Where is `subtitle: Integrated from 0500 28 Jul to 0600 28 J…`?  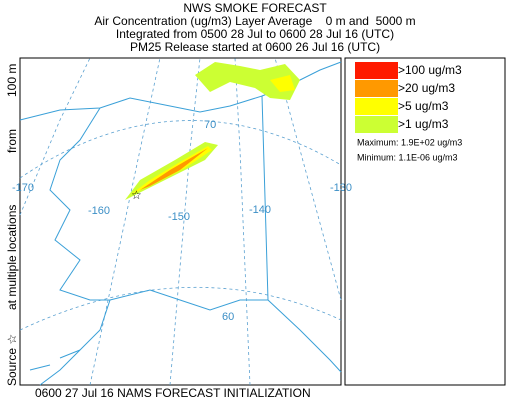 subtitle: Integrated from 0500 28 Jul to 0600 28 J… is located at coordinates (255, 34).